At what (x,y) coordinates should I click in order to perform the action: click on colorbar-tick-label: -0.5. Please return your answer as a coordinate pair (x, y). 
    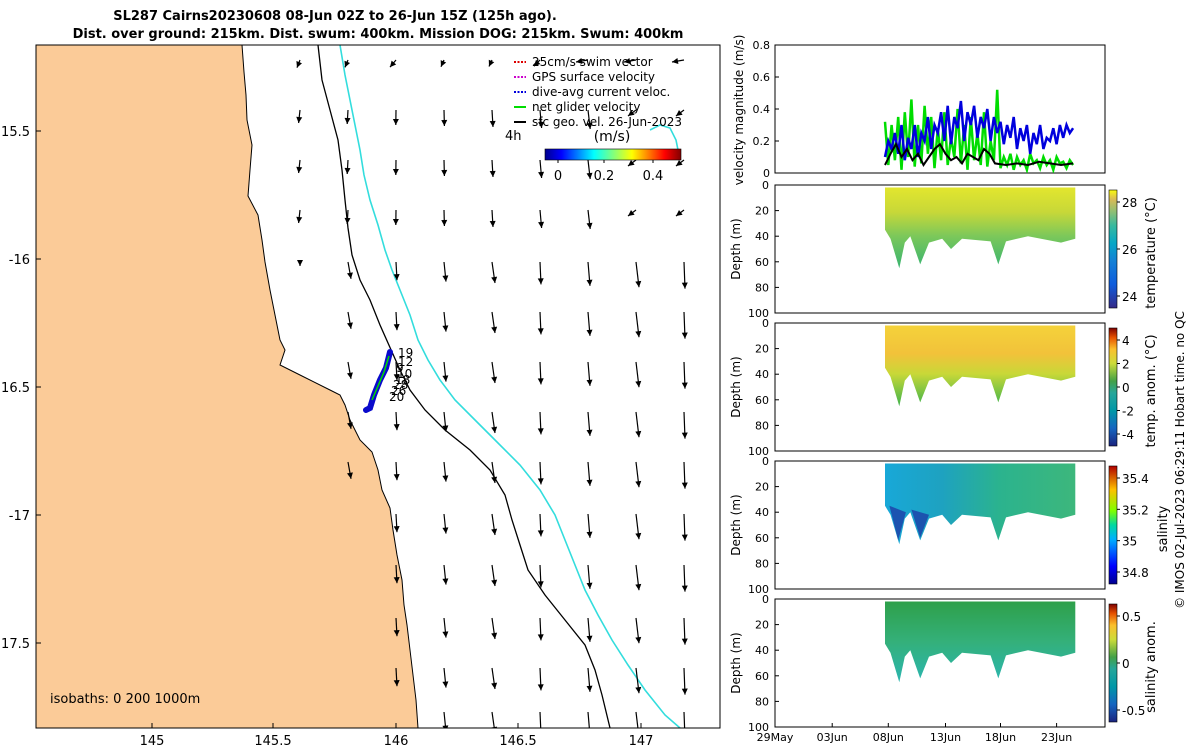
    Looking at the image, I should click on (1133, 711).